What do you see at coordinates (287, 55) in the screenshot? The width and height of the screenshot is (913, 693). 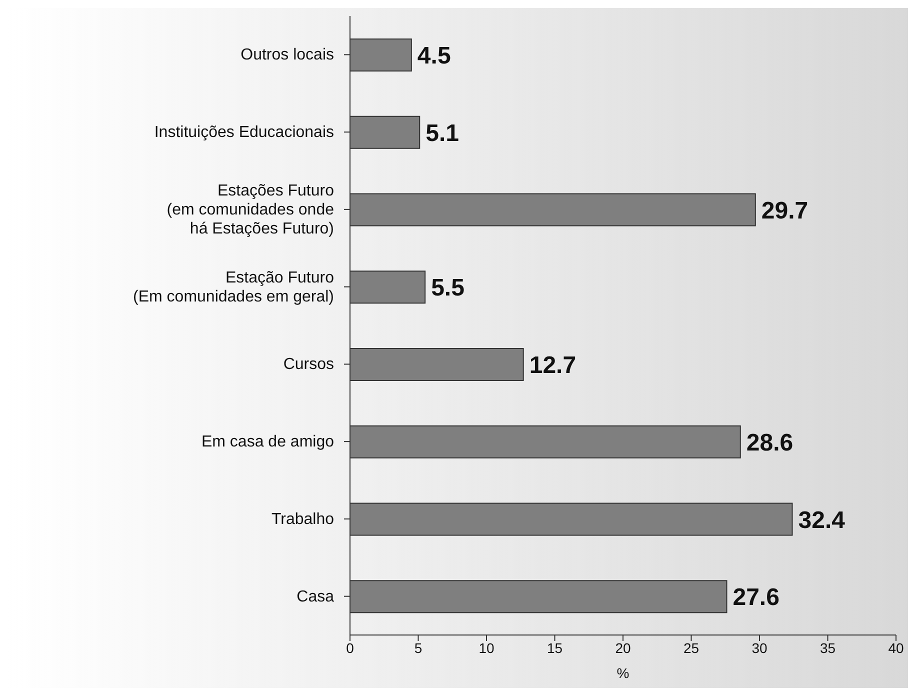 I see `y-tick-label: Outros locais` at bounding box center [287, 55].